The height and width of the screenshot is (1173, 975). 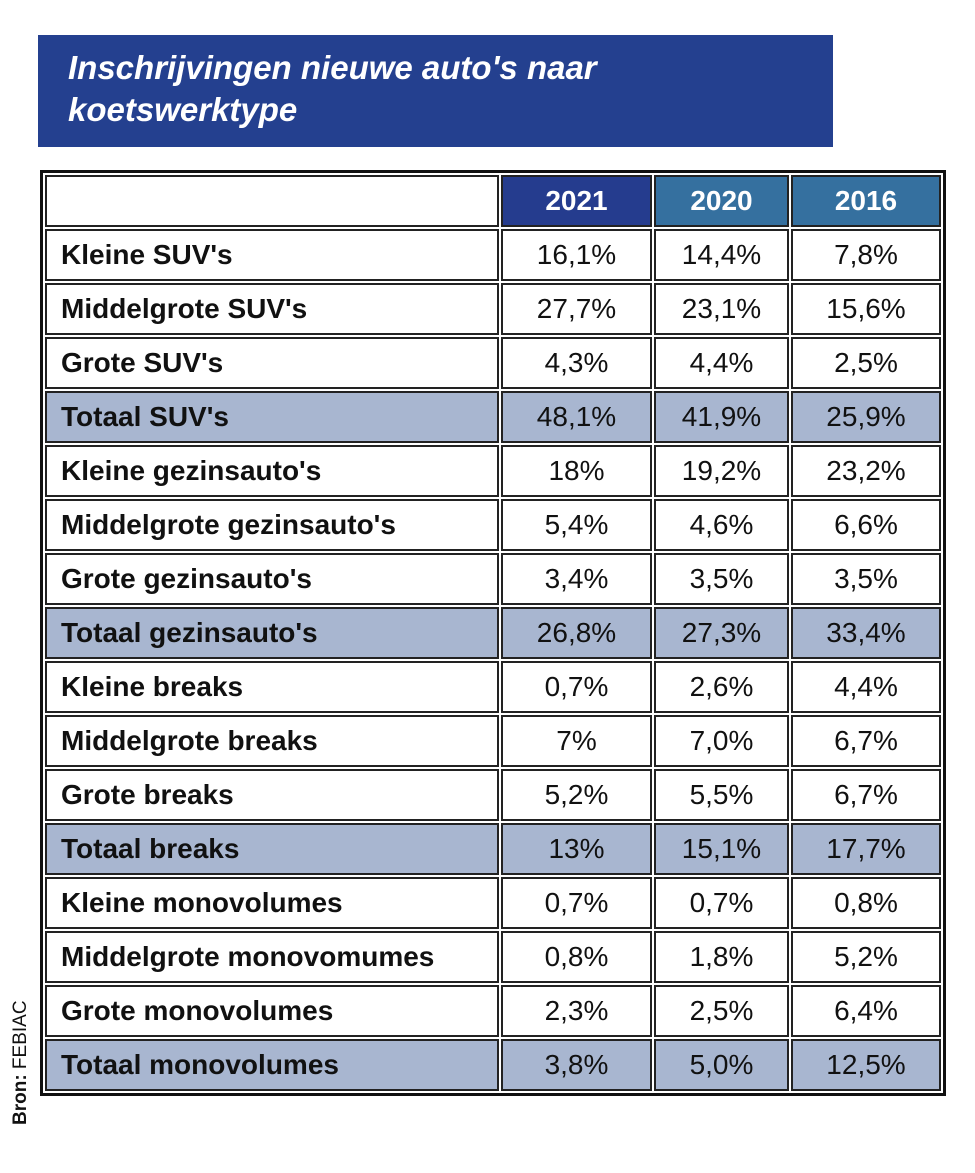 I want to click on cell-value: 7,0%, so click(x=721, y=741).